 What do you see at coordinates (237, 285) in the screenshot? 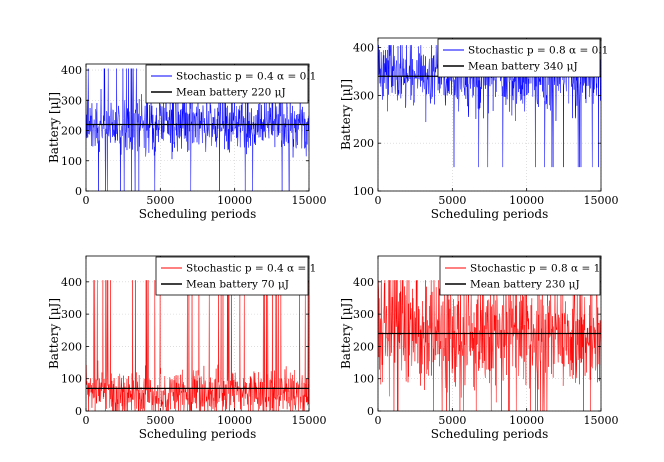
I see `legend-label: Mean battery 70 μJ` at bounding box center [237, 285].